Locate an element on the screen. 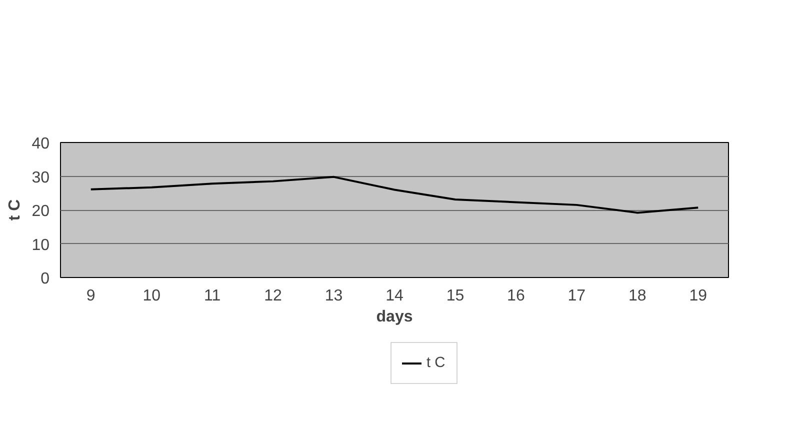  y-tick-label: 20 is located at coordinates (41, 211).